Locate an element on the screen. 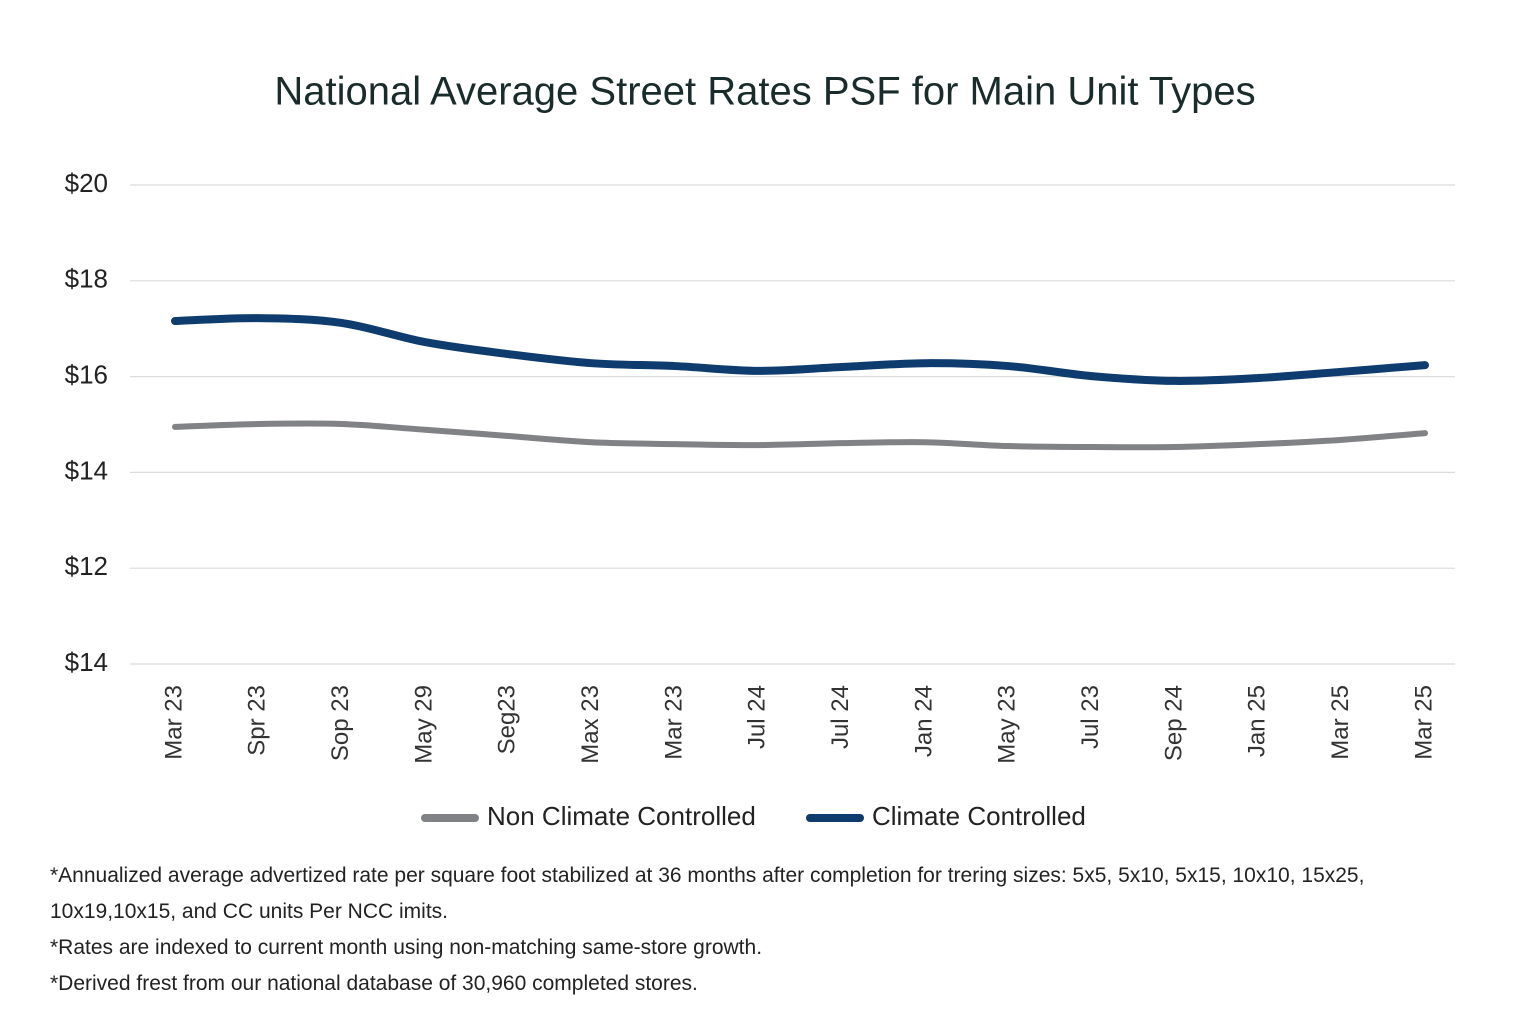 Image resolution: width=1536 pixels, height=1024 pixels. x-tick-label: Sop 23 is located at coordinates (340, 723).